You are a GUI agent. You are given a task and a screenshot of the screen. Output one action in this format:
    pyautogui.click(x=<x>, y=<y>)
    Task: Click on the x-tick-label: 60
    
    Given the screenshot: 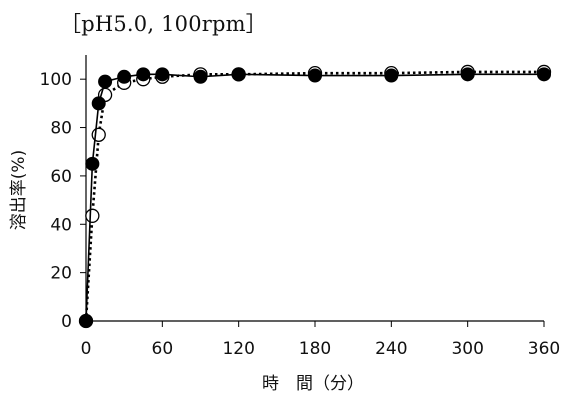 What is the action you would take?
    pyautogui.click(x=163, y=349)
    